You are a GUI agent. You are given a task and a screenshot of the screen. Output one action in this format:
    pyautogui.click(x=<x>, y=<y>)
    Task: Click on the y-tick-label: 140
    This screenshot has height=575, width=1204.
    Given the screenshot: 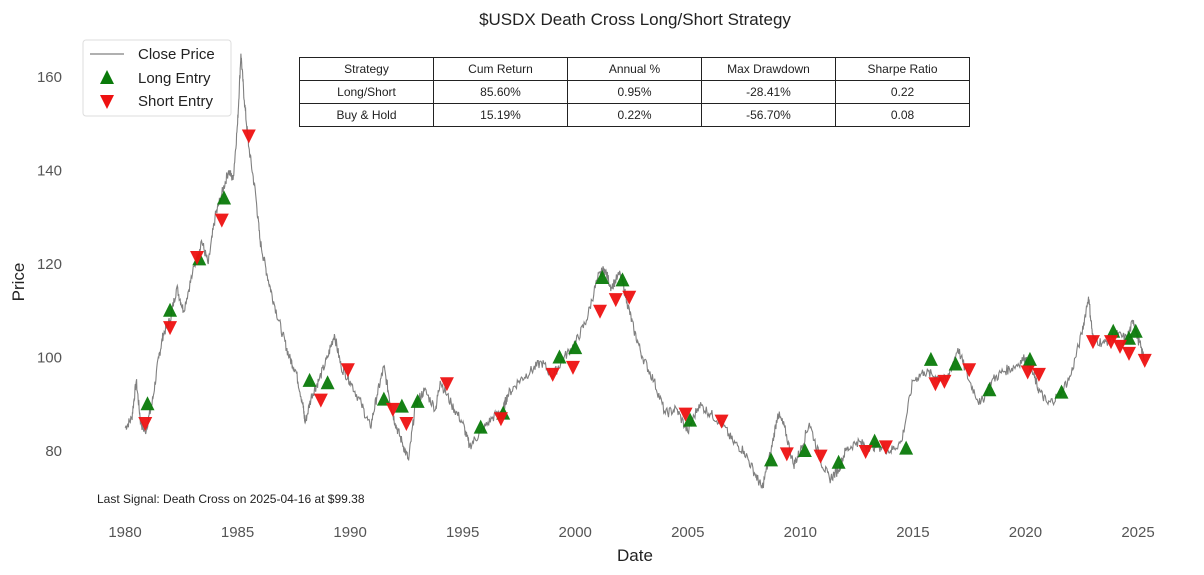 What is the action you would take?
    pyautogui.click(x=49, y=171)
    